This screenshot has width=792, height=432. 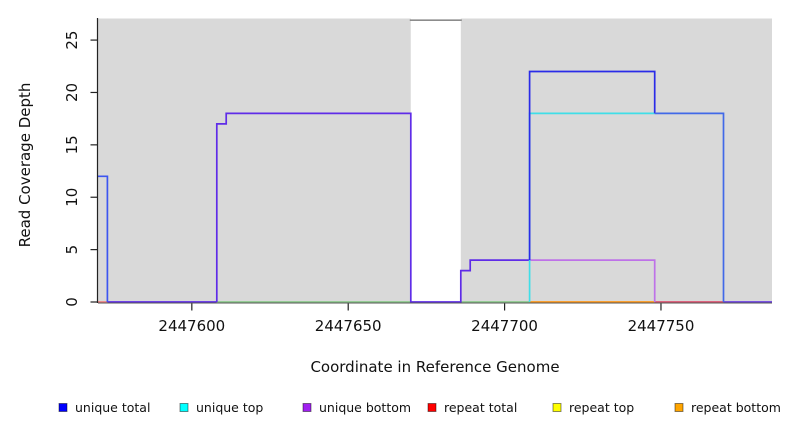 I want to click on x-axis-title: Coordinate in Reference Genome, so click(x=434, y=367).